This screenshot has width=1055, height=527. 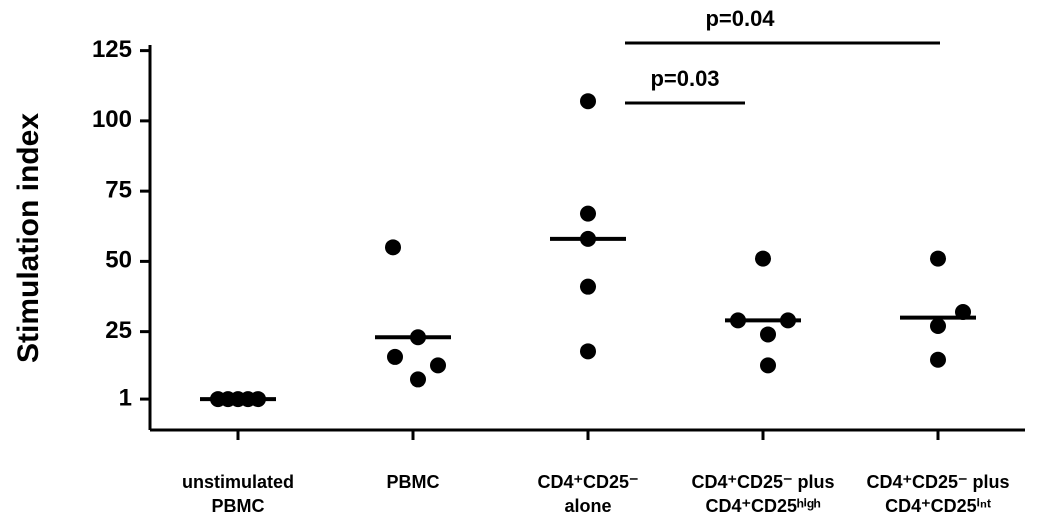 What do you see at coordinates (938, 506) in the screenshot?
I see `x-tick-label-line: CD4⁺CD25ⁱⁿᵗ` at bounding box center [938, 506].